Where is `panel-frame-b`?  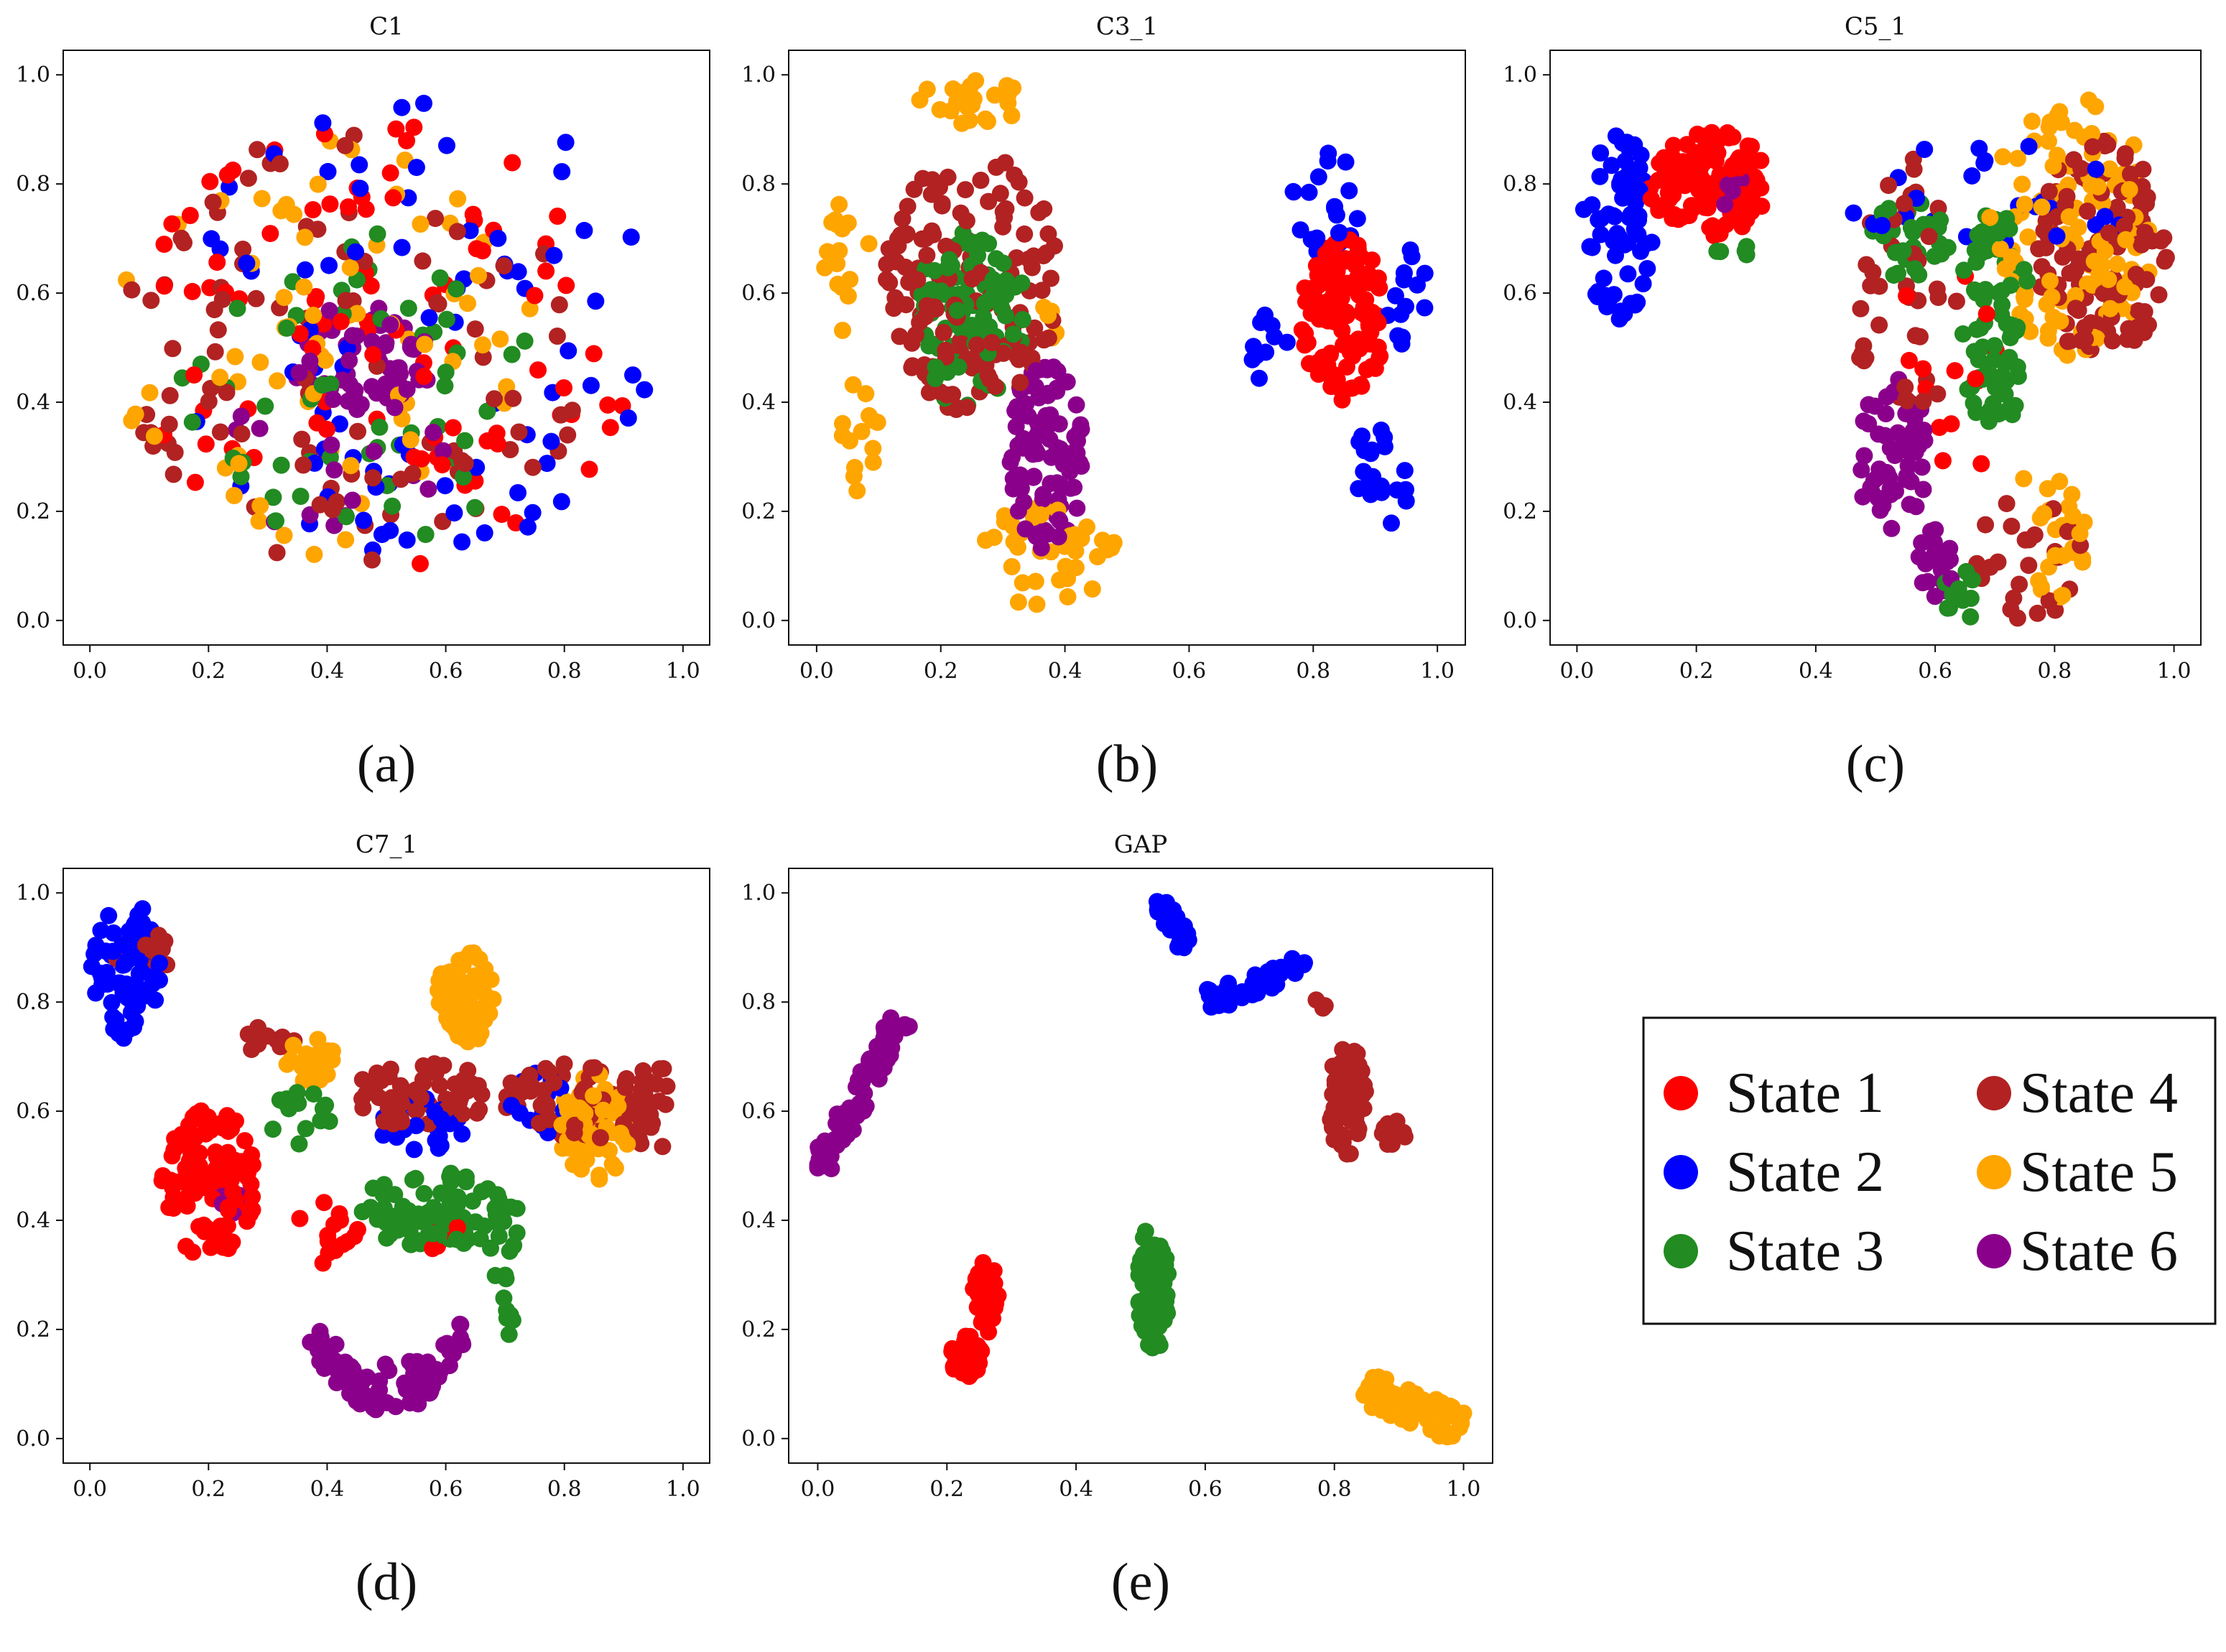
panel-frame-b is located at coordinates (1127, 348).